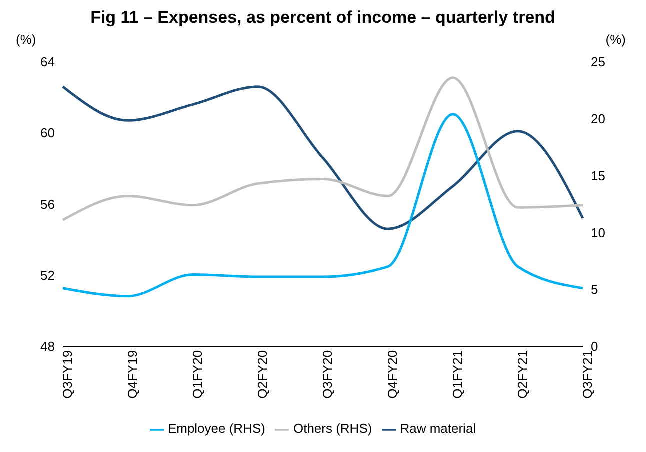 This screenshot has width=646, height=452. What do you see at coordinates (68, 374) in the screenshot?
I see `x-tick-label: Q3FY19` at bounding box center [68, 374].